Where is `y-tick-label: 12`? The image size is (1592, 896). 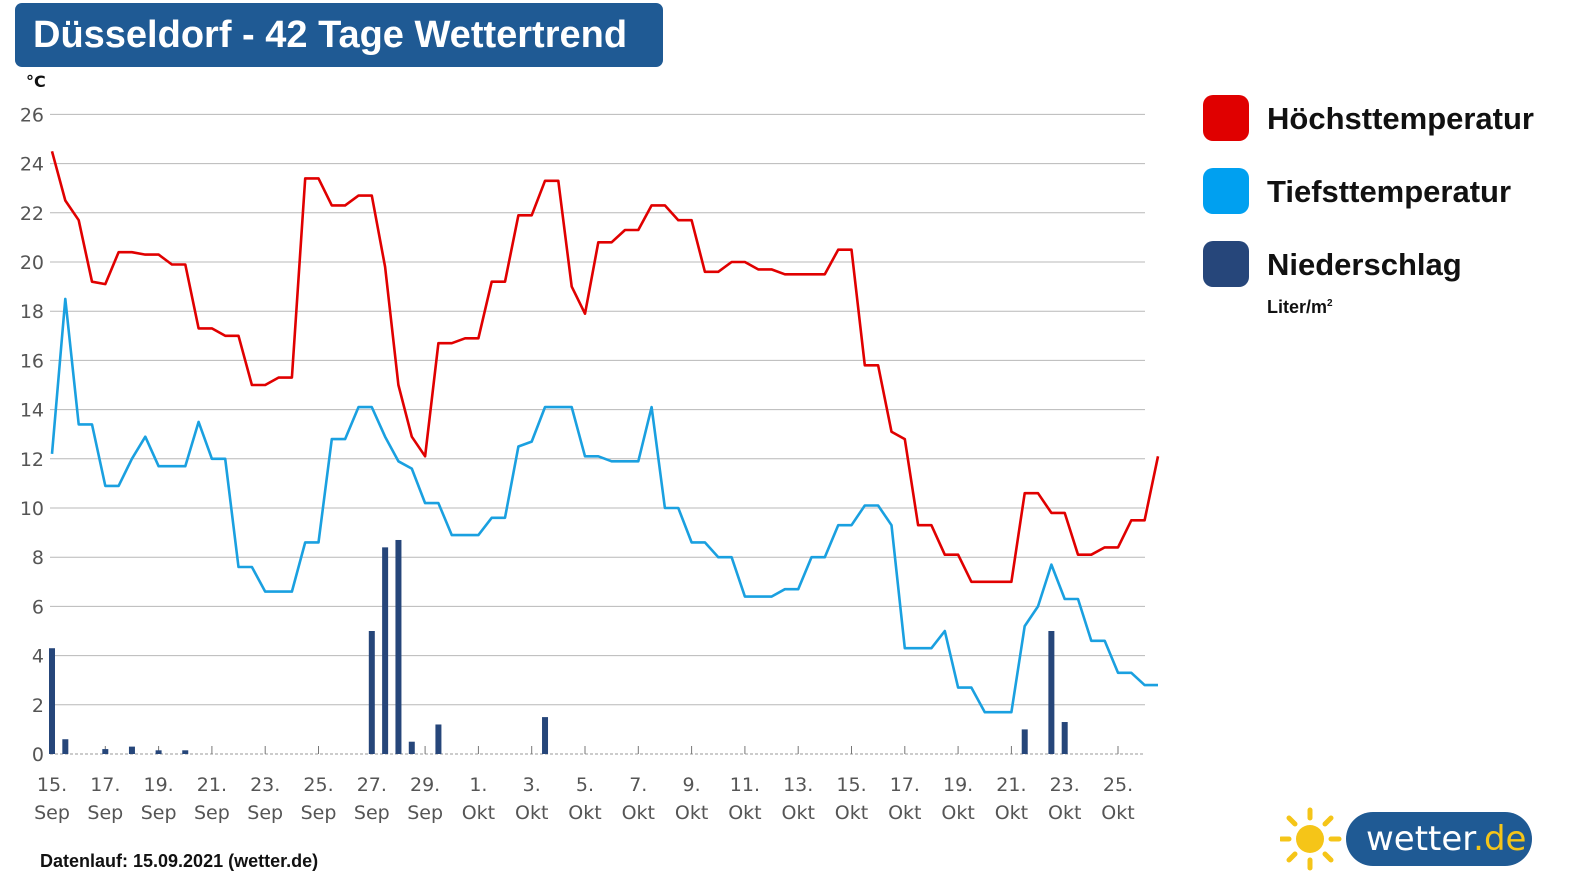
y-tick-label: 12 is located at coordinates (32, 460).